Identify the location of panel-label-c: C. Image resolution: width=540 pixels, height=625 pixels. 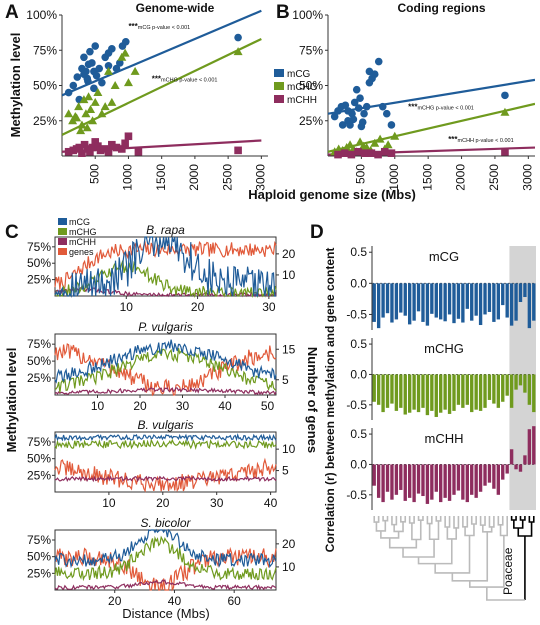
(12, 232).